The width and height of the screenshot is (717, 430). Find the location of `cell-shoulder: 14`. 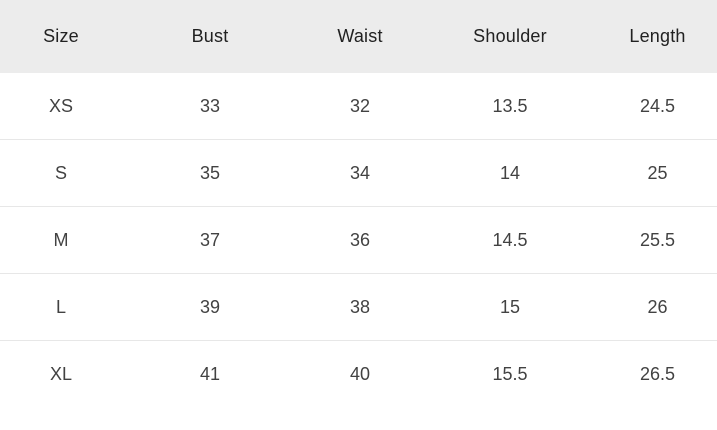

cell-shoulder: 14 is located at coordinates (510, 173).